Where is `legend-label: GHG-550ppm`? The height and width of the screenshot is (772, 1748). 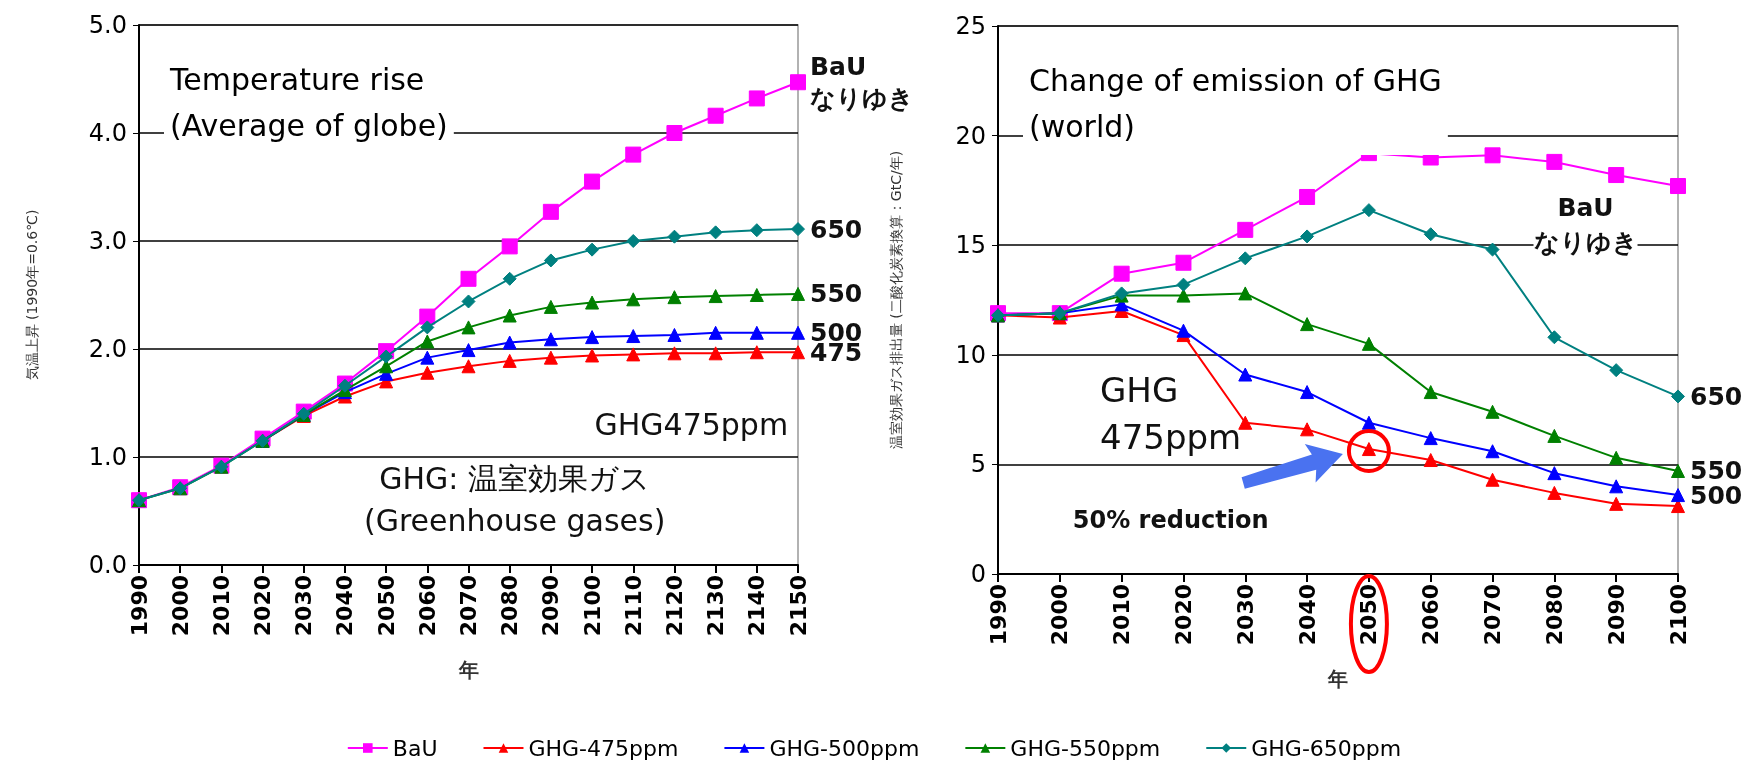 legend-label: GHG-550ppm is located at coordinates (1085, 748).